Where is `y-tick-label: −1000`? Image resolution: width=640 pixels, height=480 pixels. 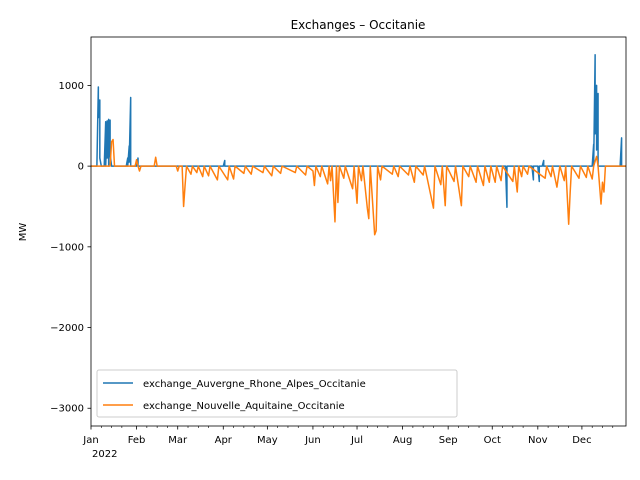 y-tick-label: −1000 is located at coordinates (67, 247).